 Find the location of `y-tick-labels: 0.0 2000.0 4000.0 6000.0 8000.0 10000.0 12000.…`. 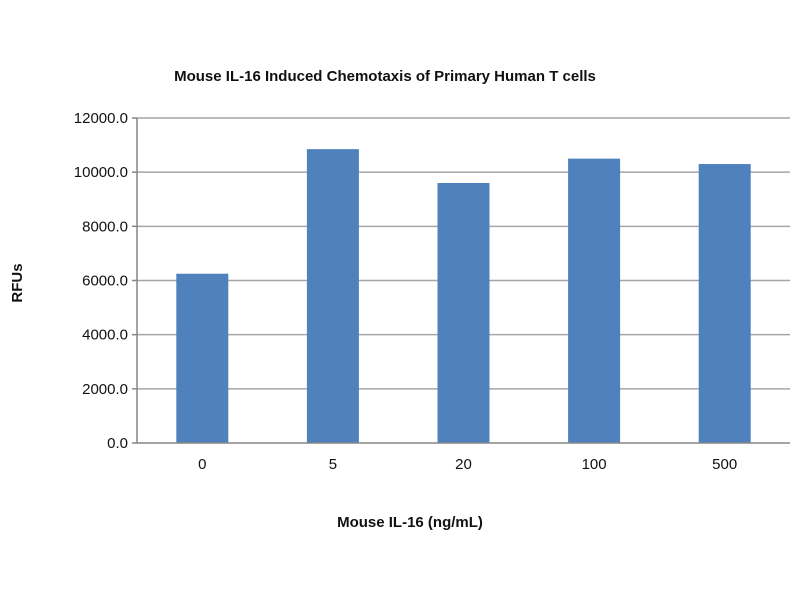

y-tick-labels: 0.0 2000.0 4000.0 6000.0 8000.0 10000.0 12000.… is located at coordinates (101, 281).